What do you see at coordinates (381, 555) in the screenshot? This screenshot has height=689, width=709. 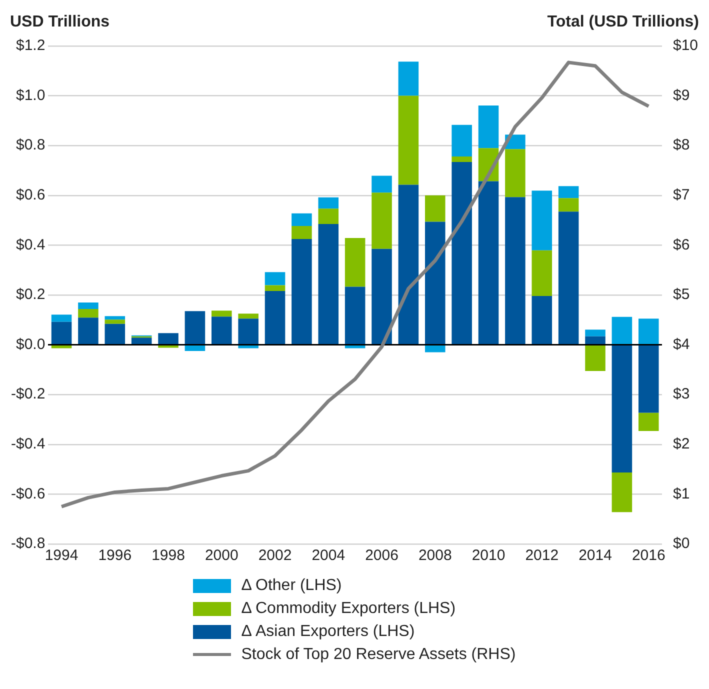 I see `x-tick-label: 2006` at bounding box center [381, 555].